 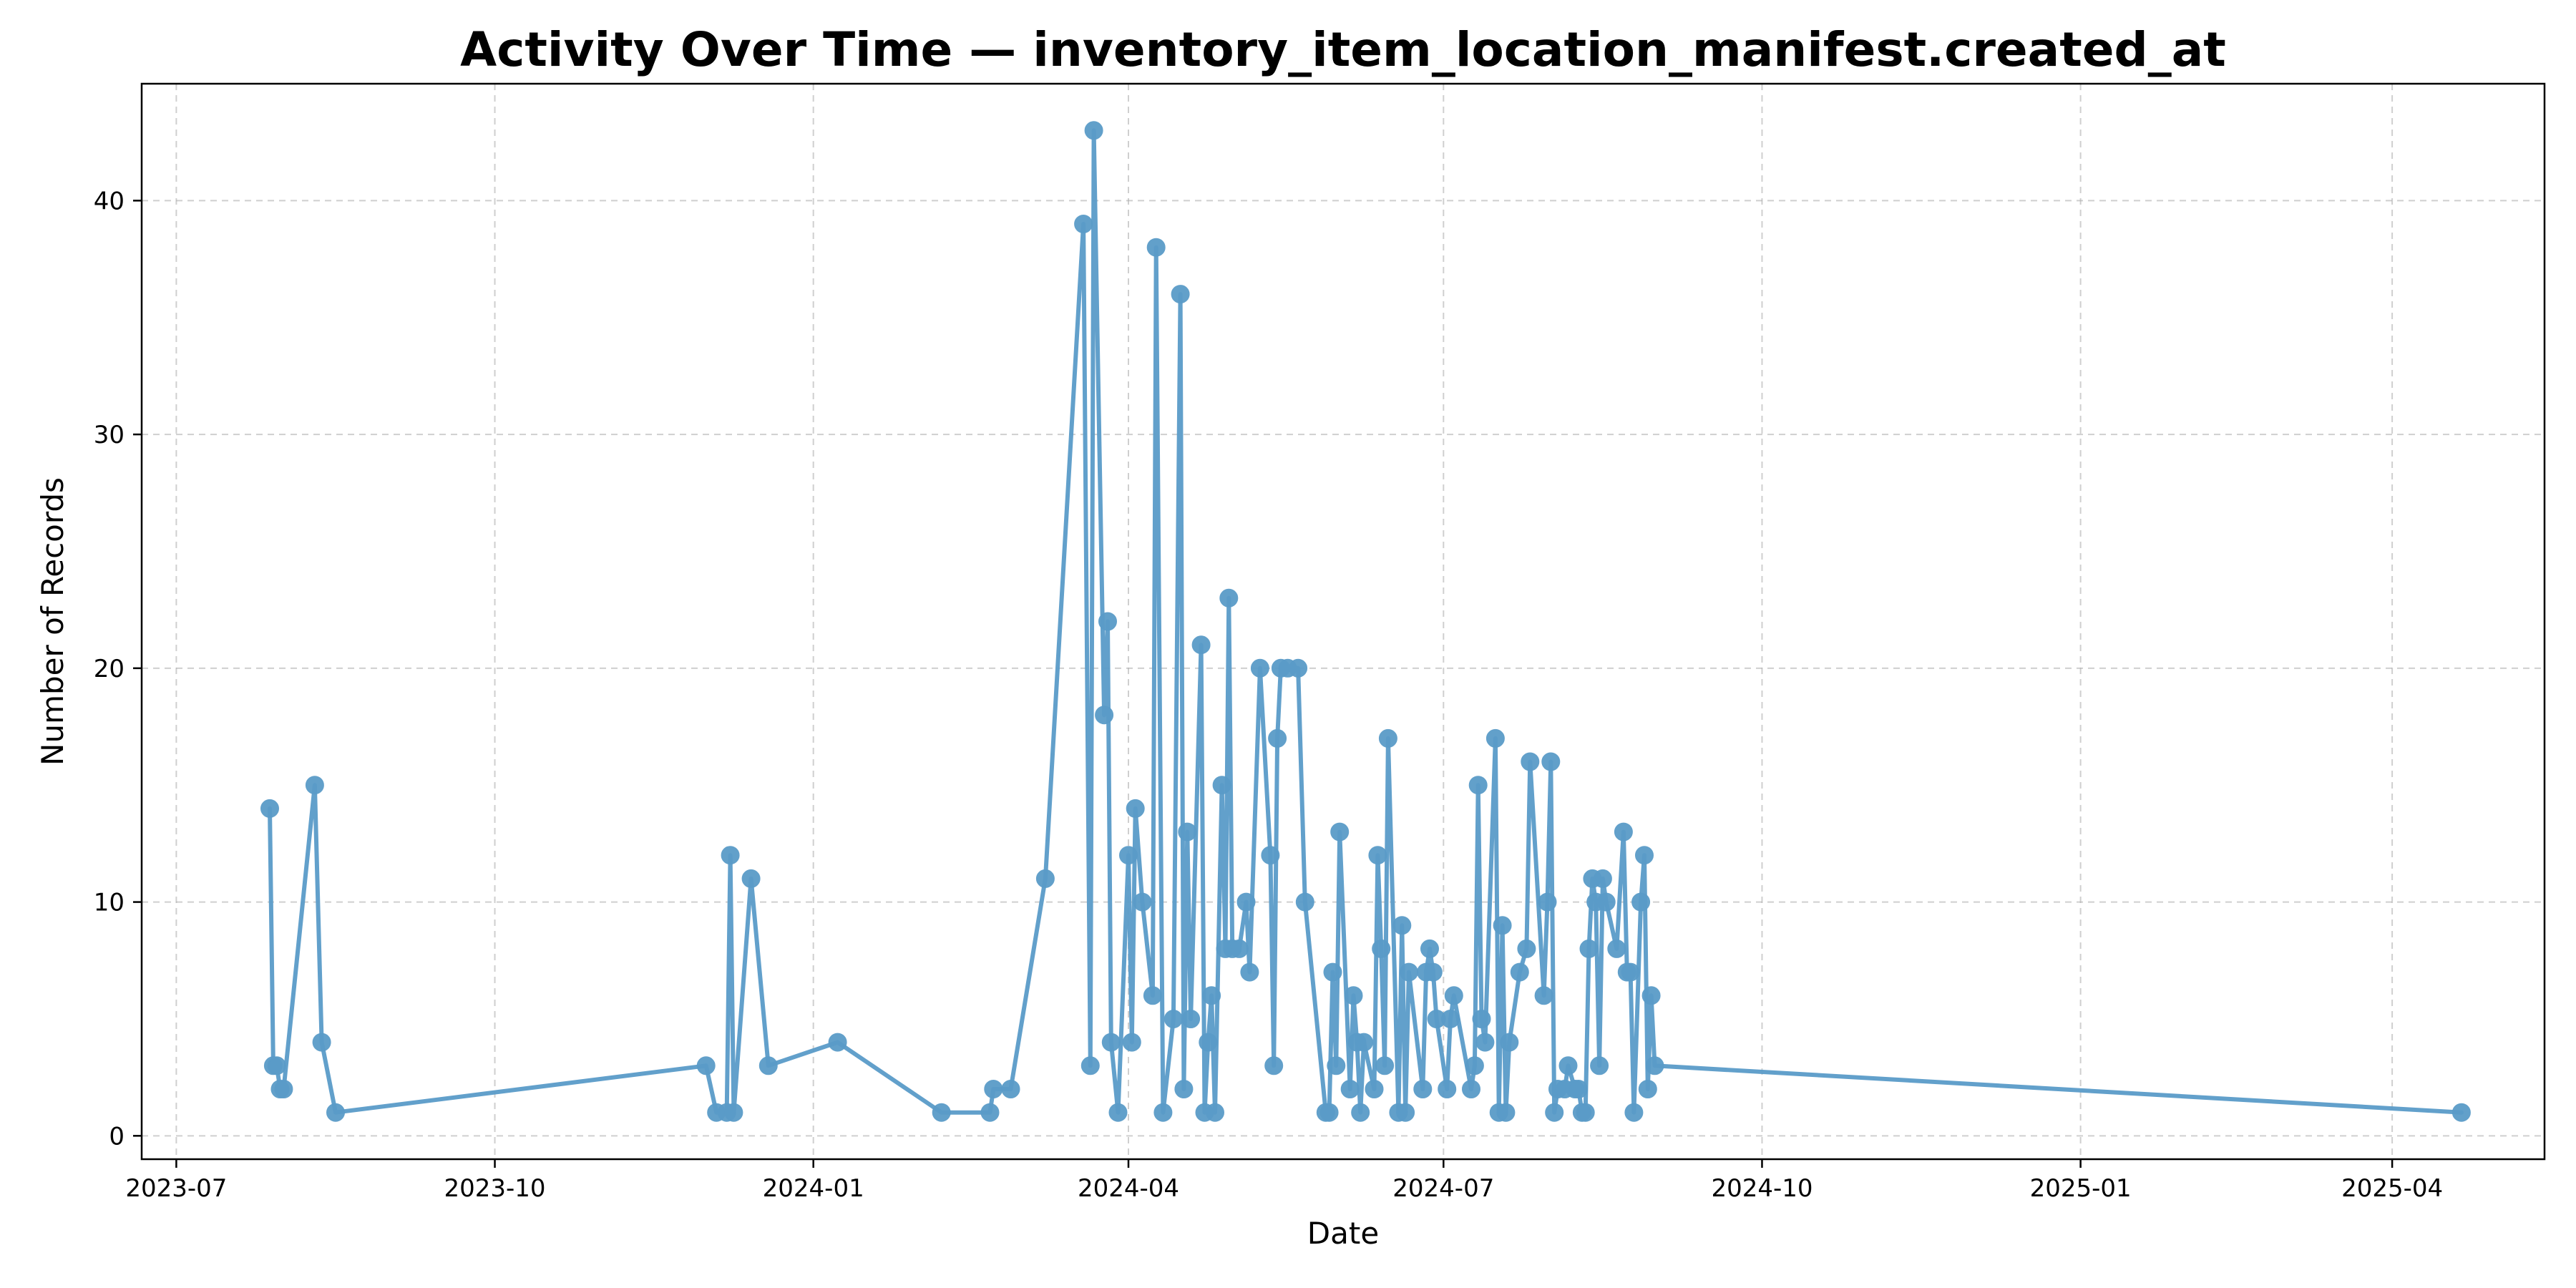 I want to click on y-axis-label: Number of Records, so click(x=52, y=621).